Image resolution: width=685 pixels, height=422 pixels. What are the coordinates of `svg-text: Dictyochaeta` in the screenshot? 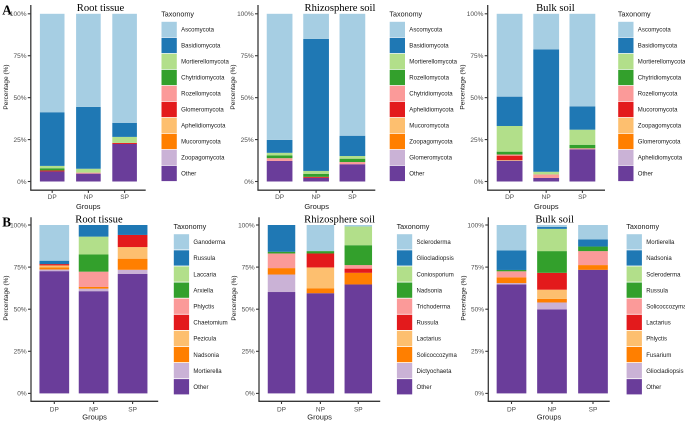 It's located at (435, 372).